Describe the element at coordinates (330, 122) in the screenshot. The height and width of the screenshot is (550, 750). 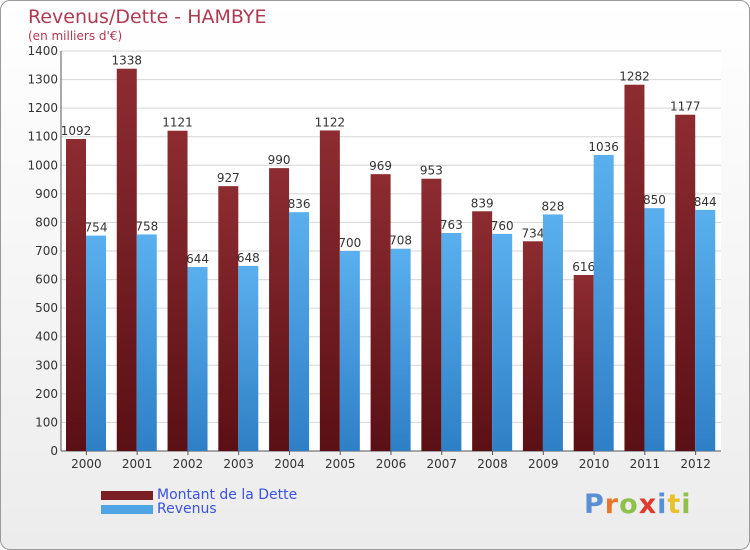
I see `data-label-dette: 1122` at that location.